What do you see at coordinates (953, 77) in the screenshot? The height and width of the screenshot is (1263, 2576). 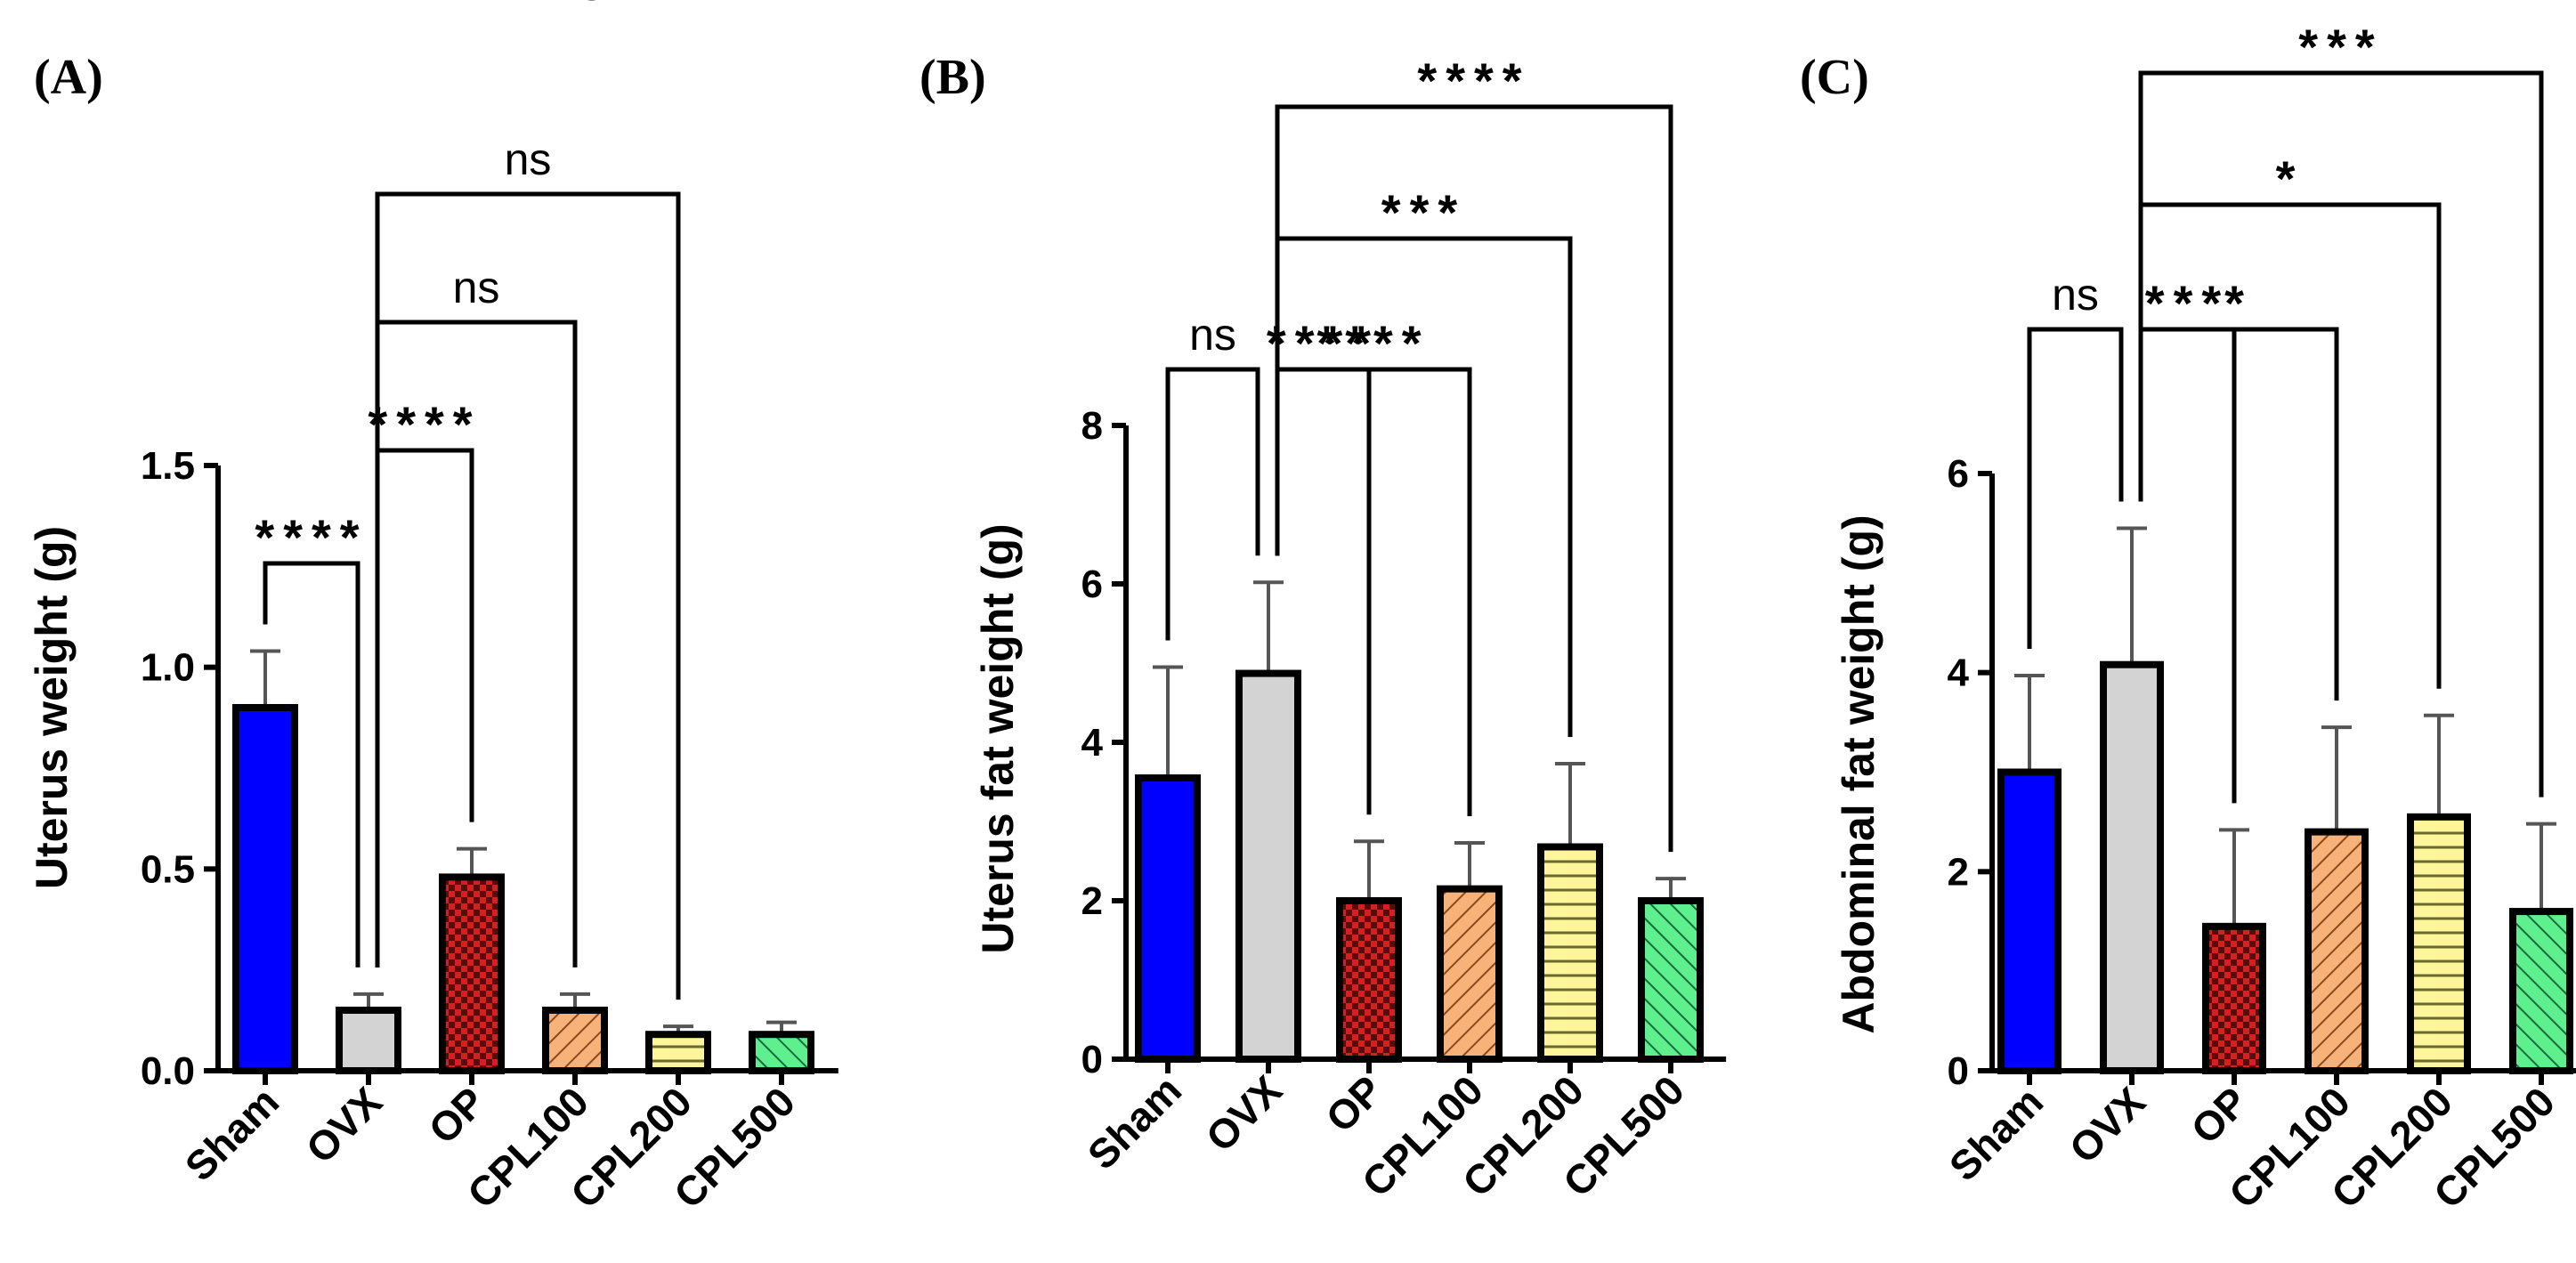 I see `panel-label: (B)` at bounding box center [953, 77].